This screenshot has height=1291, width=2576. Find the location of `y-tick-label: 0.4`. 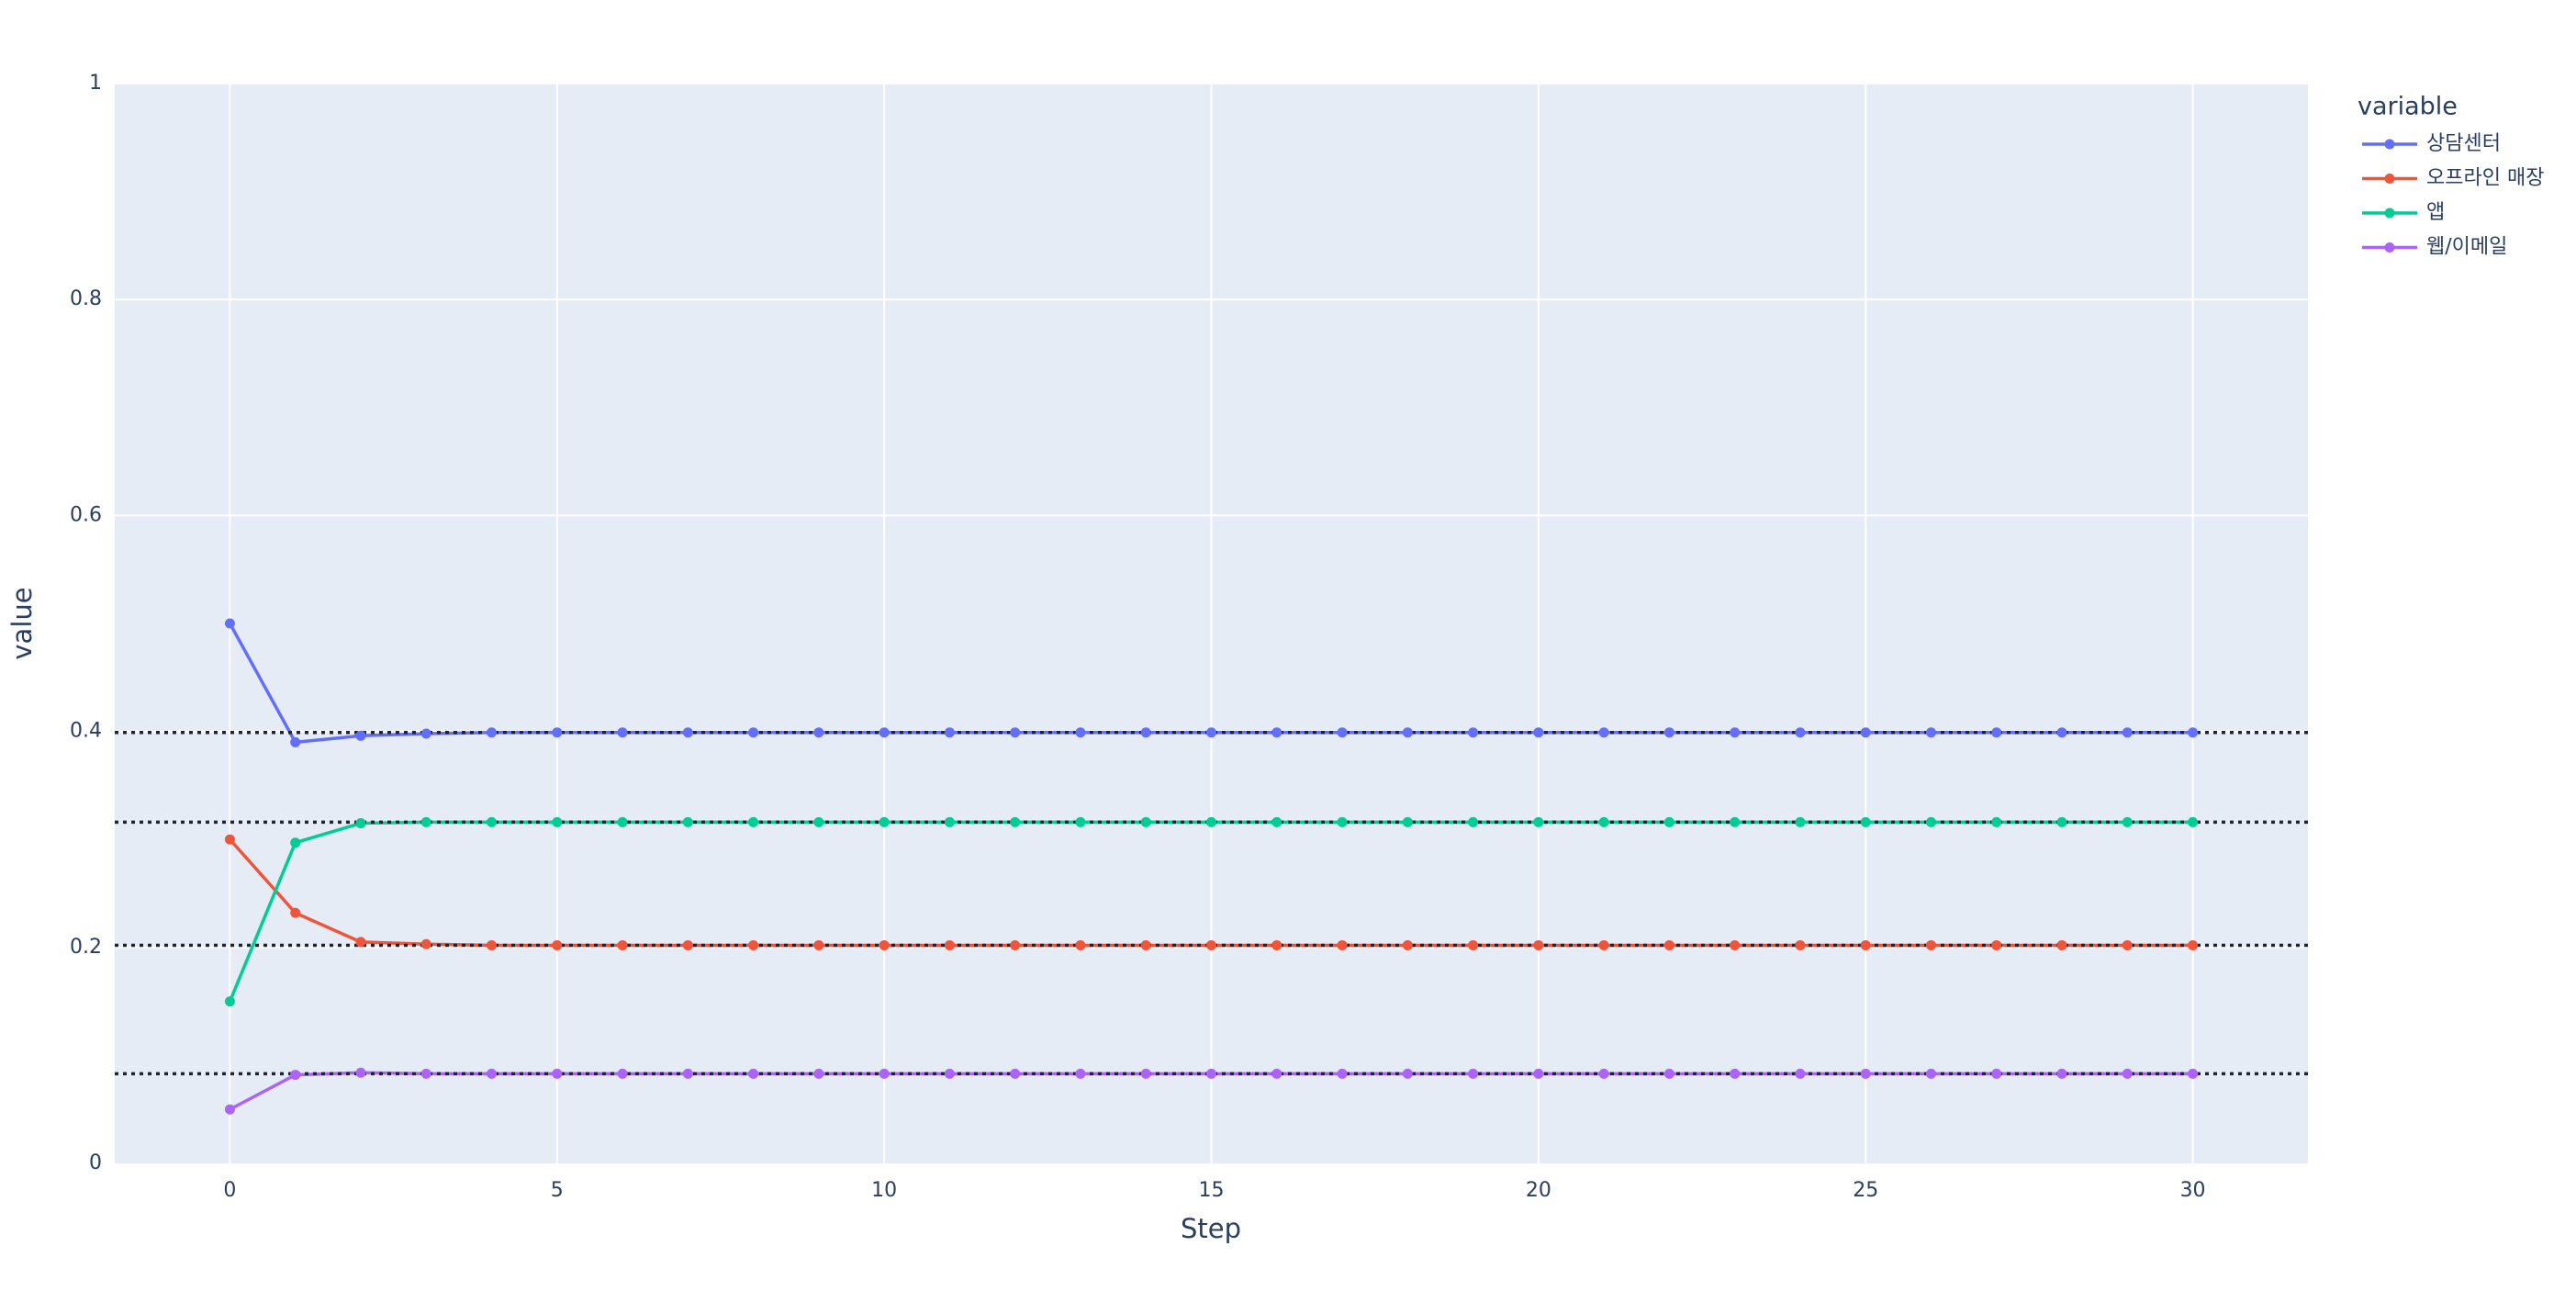

y-tick-label: 0.4 is located at coordinates (86, 731).